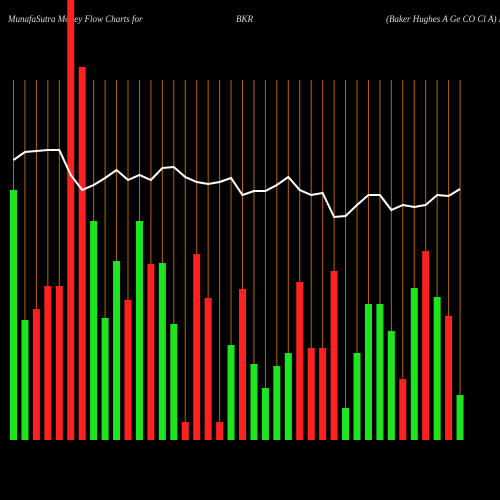  Describe the element at coordinates (245, 19) in the screenshot. I see `ticker: BKR` at that location.